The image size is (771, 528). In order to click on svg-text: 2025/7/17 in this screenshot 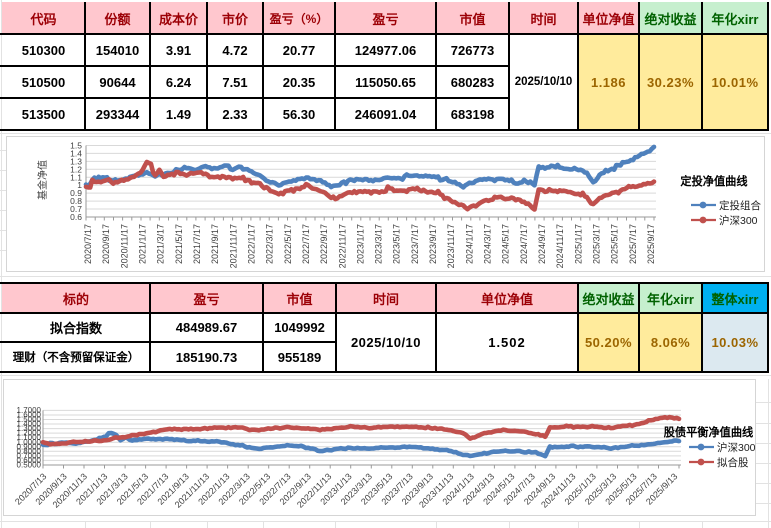, I will do `click(633, 244)`.